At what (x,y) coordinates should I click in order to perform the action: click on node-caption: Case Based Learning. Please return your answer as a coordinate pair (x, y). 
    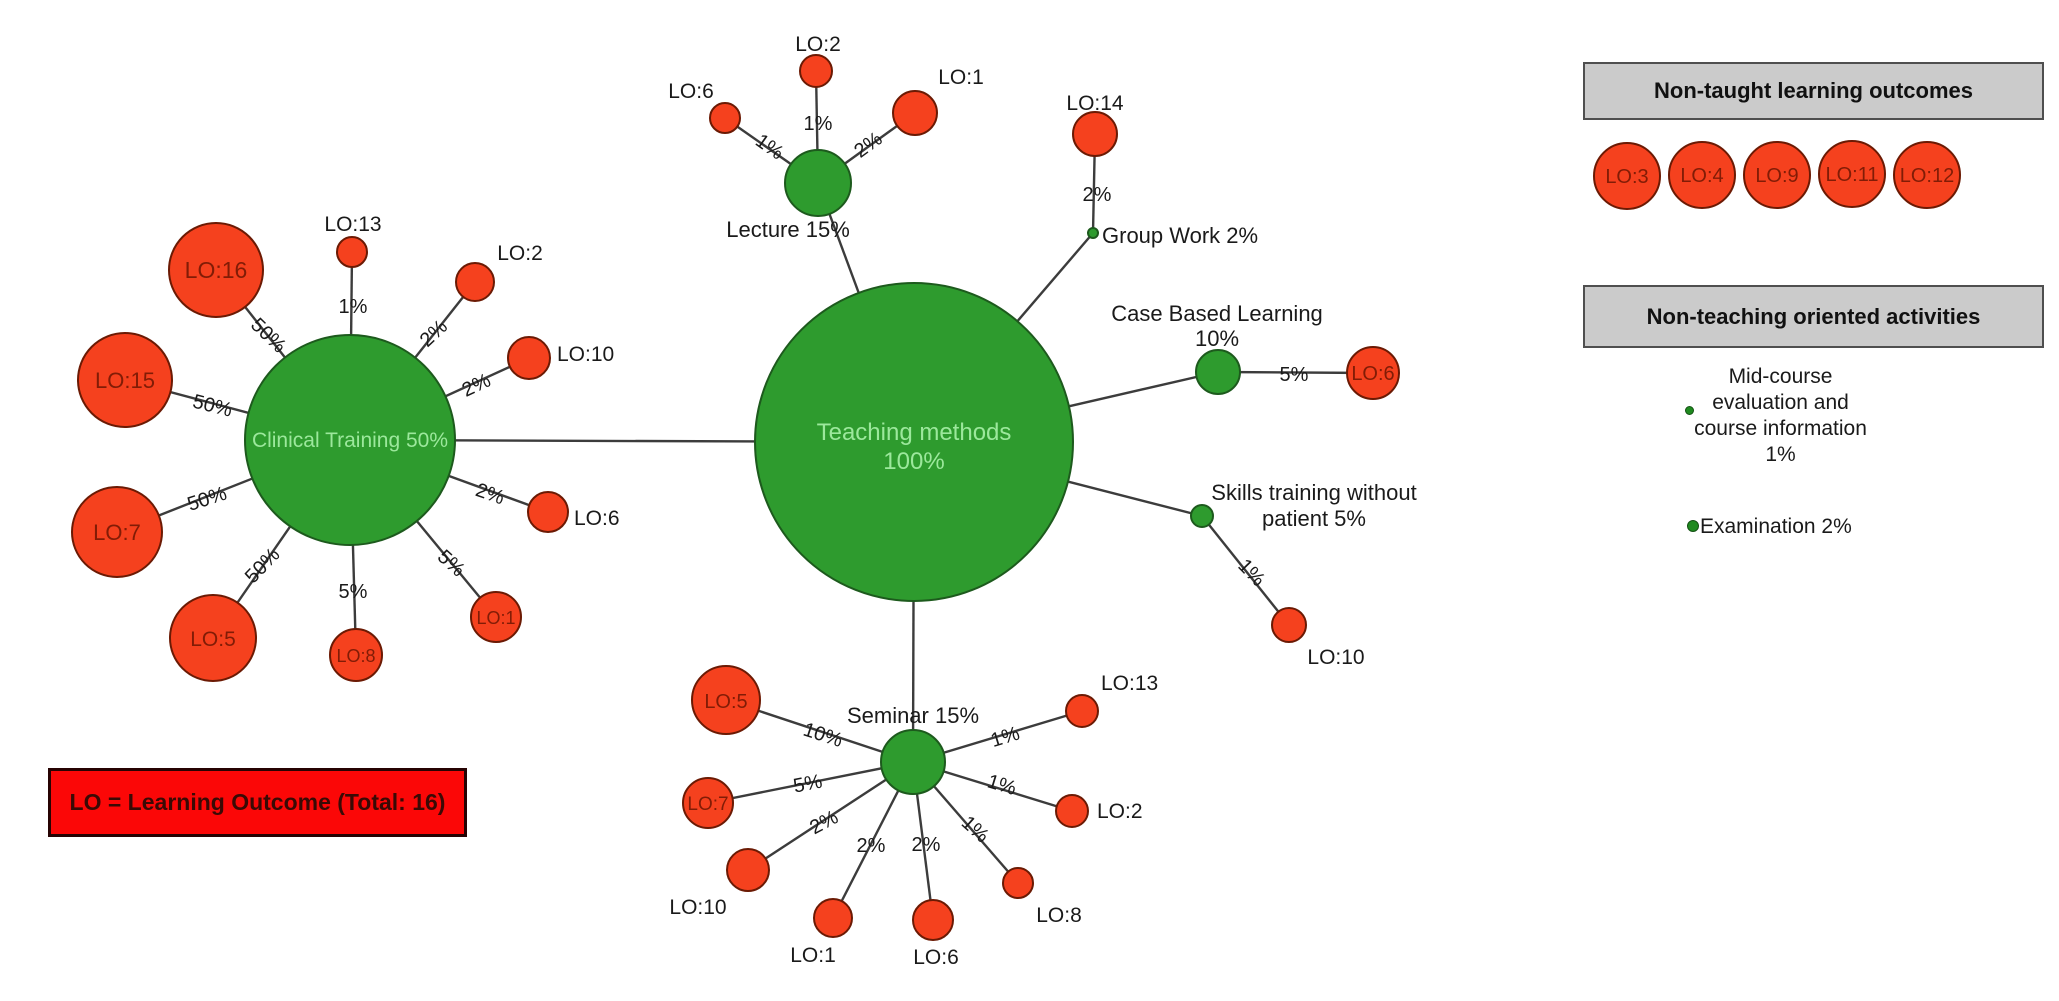
    Looking at the image, I should click on (1217, 313).